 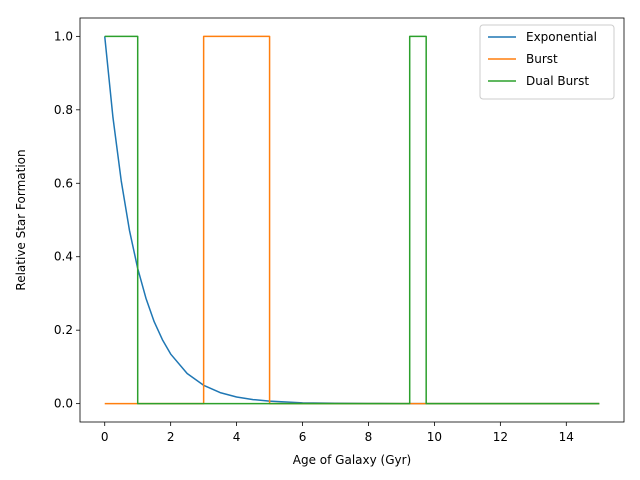 I want to click on legend-label: Exponential, so click(x=561, y=37).